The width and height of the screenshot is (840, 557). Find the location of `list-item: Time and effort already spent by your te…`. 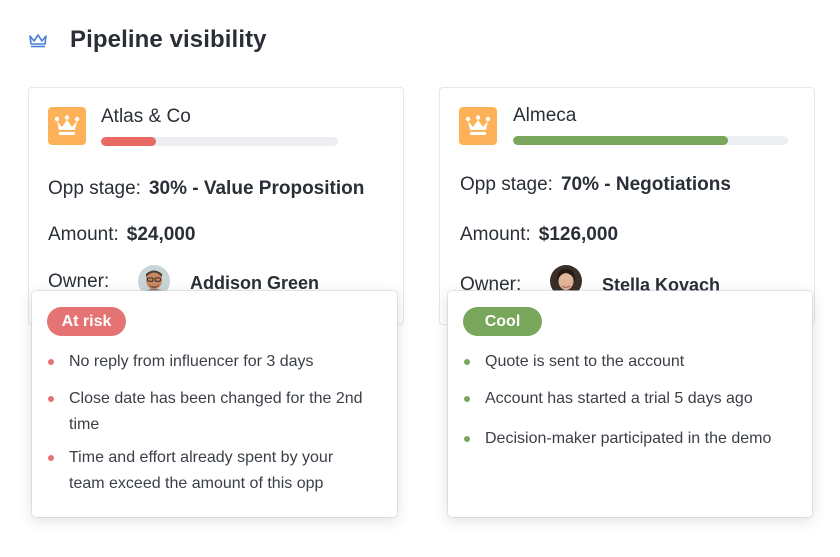

list-item: Time and effort already spent by your te… is located at coordinates (208, 471).